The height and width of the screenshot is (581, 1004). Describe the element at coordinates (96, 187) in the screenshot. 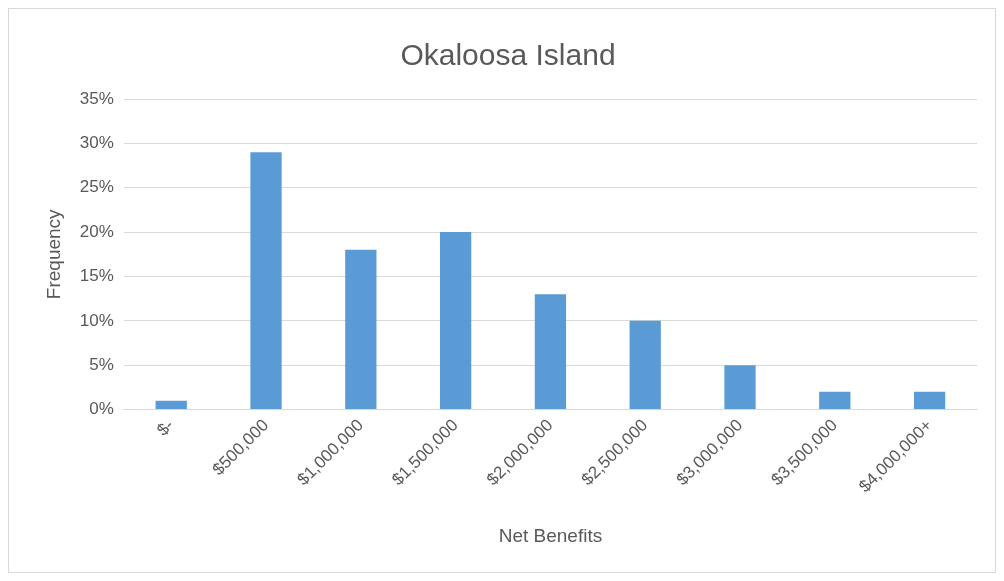

I see `y-tick-label: 25%` at that location.